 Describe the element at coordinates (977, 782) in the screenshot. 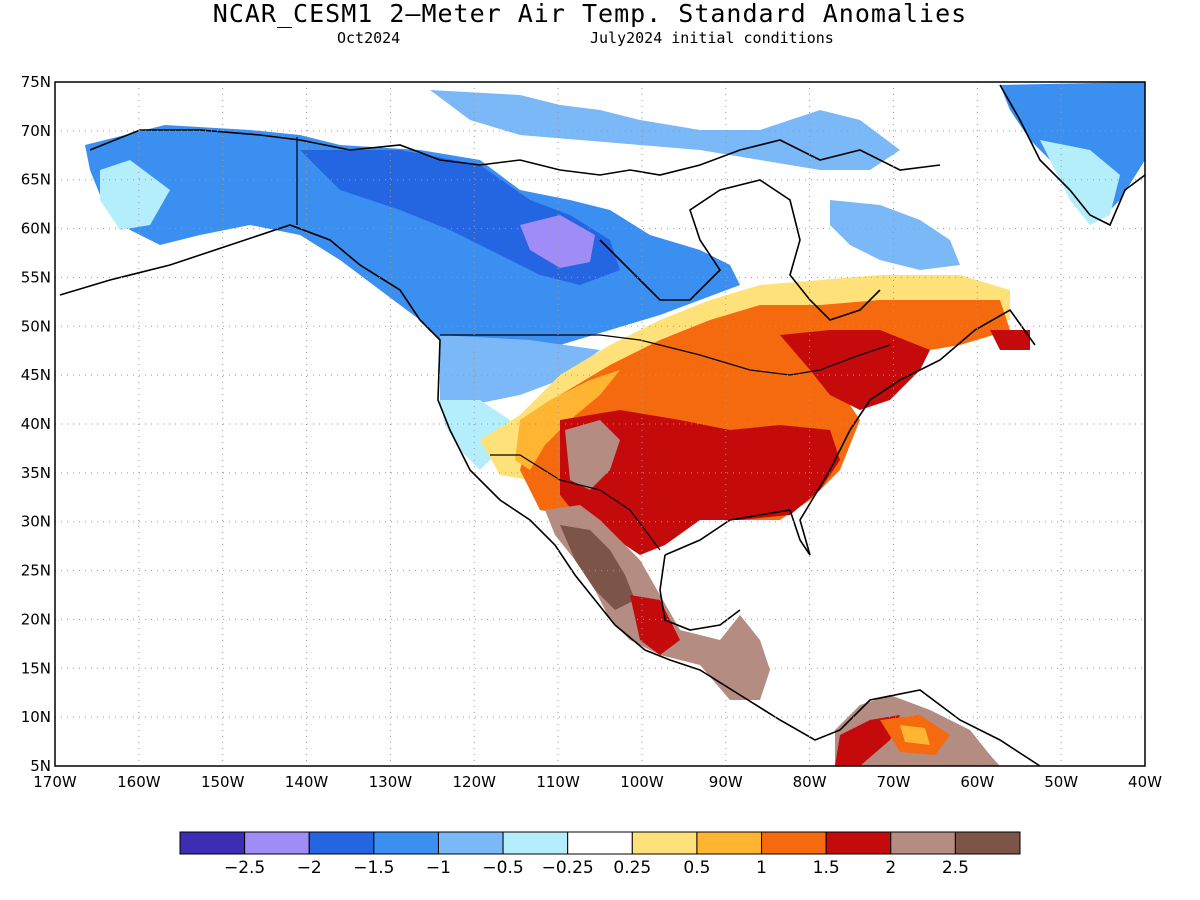

I see `lon-tick-label: 60W` at that location.